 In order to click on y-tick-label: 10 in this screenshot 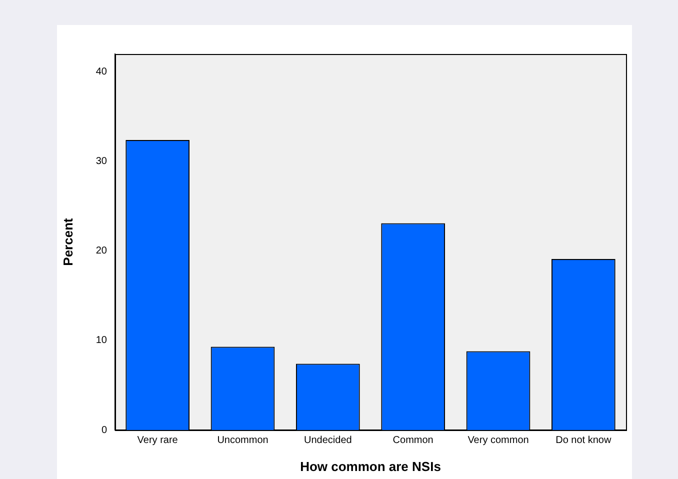, I will do `click(102, 340)`.